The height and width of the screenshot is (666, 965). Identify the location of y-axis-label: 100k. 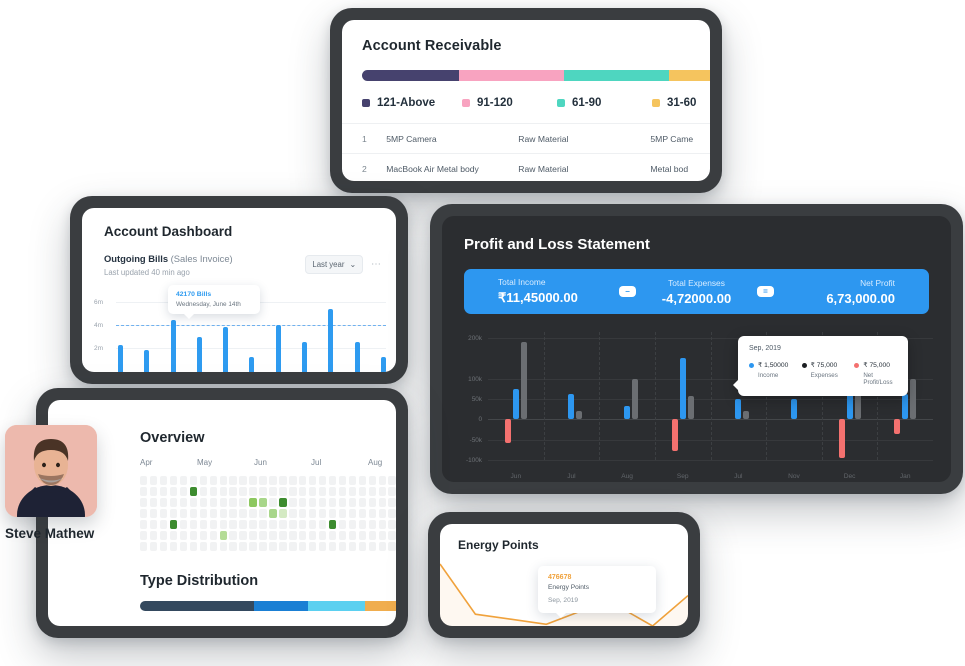
(475, 379).